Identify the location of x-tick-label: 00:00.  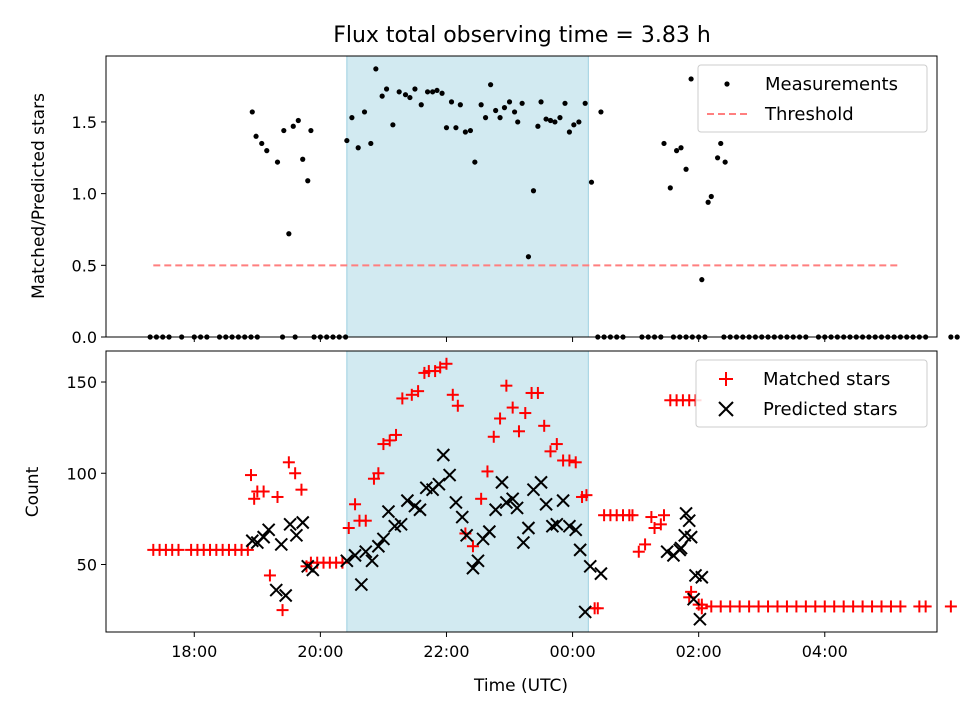
(573, 651).